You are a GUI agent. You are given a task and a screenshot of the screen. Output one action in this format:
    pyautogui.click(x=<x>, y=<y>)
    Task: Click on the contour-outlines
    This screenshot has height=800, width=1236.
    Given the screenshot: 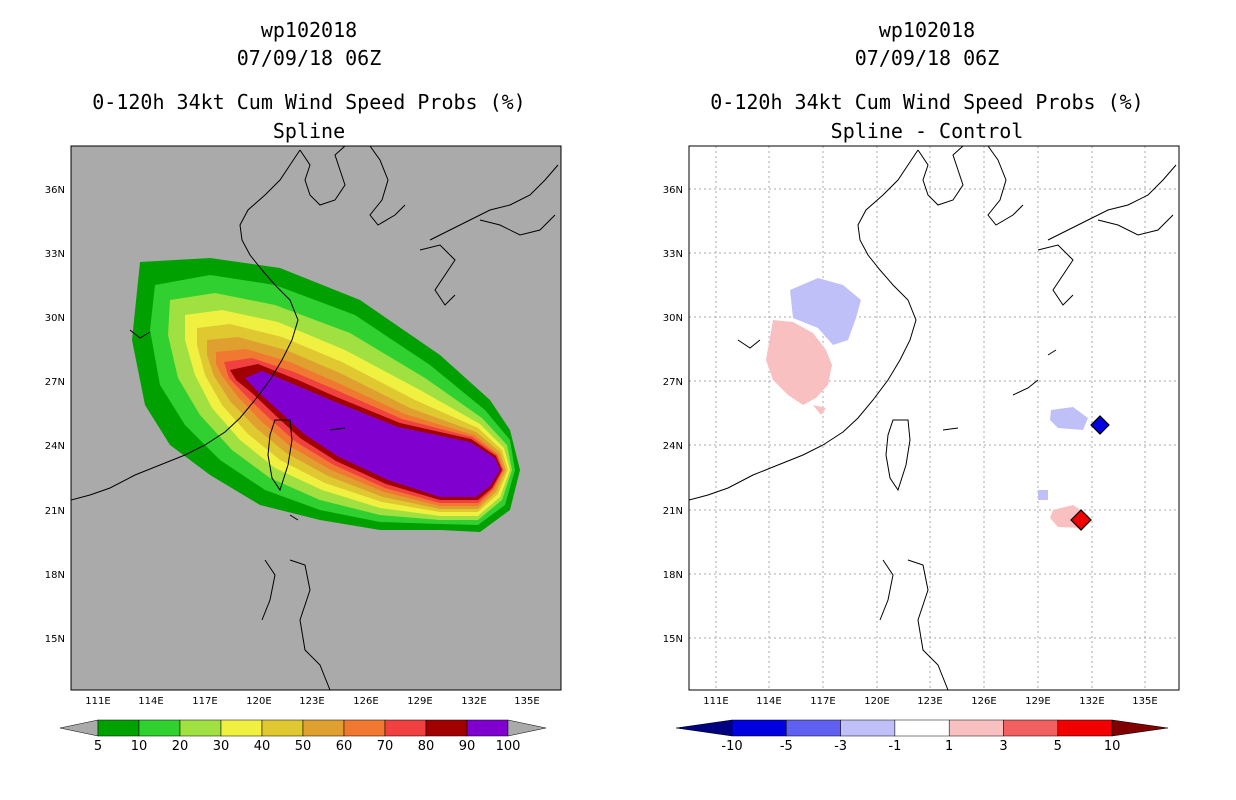 What is the action you would take?
    pyautogui.click(x=1090, y=473)
    